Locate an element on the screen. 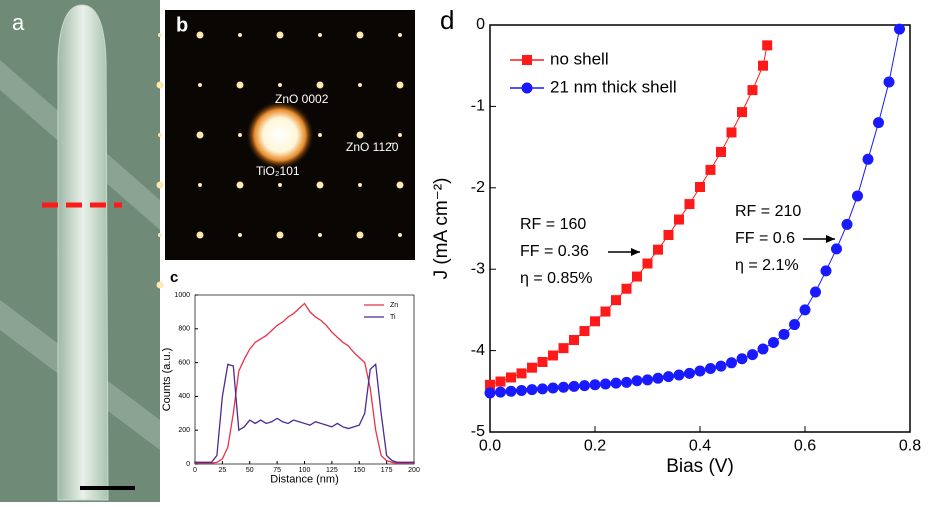 This screenshot has height=507, width=929. x-tick-label: 0.2 is located at coordinates (595, 446).